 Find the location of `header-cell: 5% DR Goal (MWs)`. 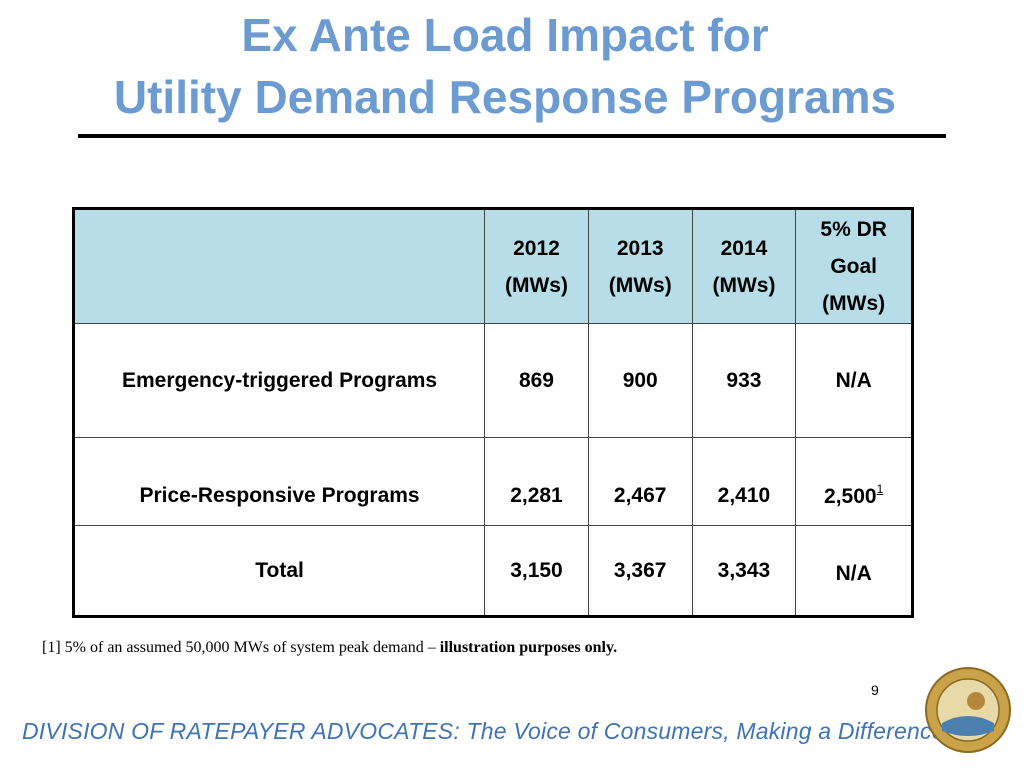

header-cell: 5% DR Goal (MWs) is located at coordinates (854, 266).